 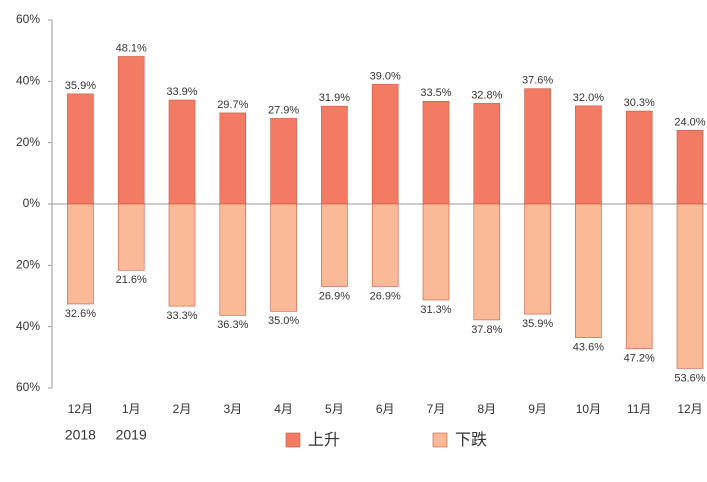 What do you see at coordinates (537, 81) in the screenshot?
I see `data-label: 37.6%` at bounding box center [537, 81].